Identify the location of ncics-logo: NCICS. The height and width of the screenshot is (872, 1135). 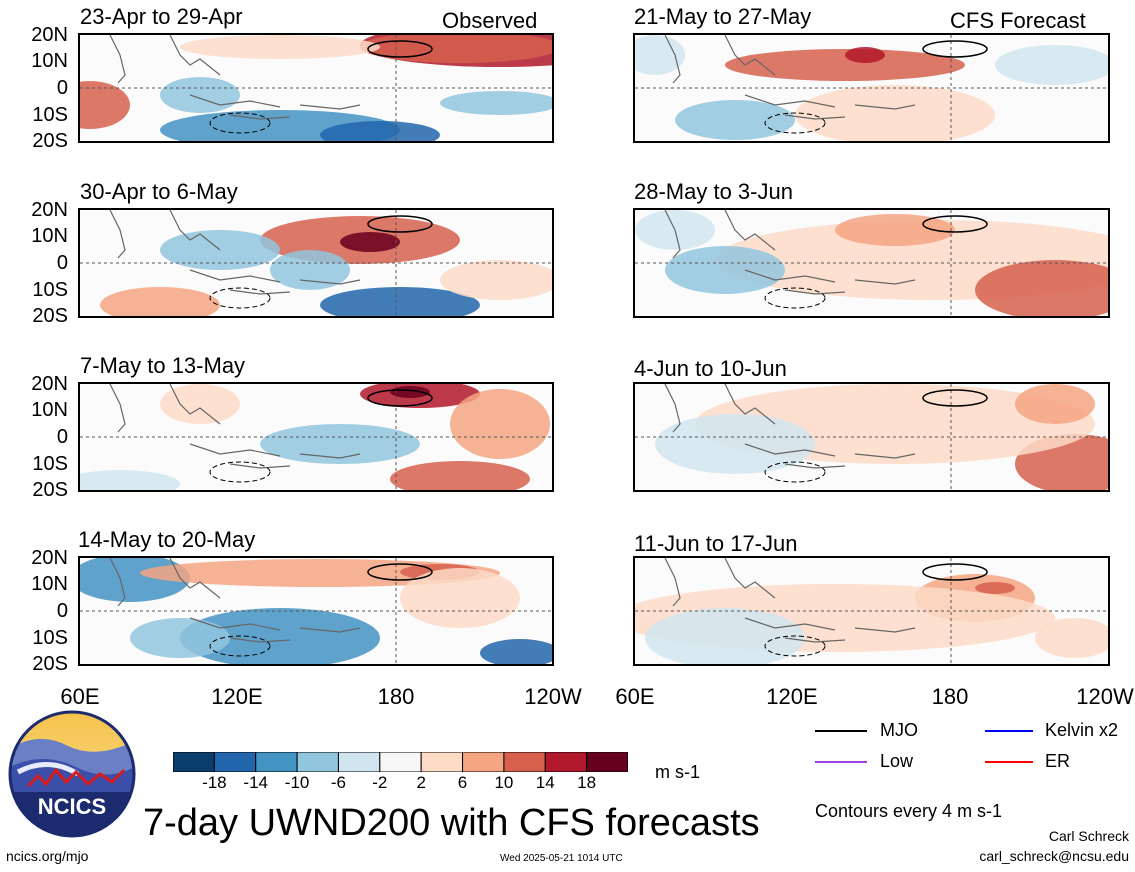
(72, 774).